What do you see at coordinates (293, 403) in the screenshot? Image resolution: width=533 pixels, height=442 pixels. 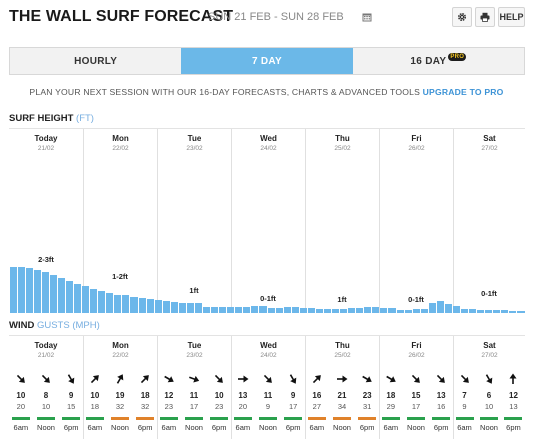 I see `wind-cell: 9 17 6pm` at bounding box center [293, 403].